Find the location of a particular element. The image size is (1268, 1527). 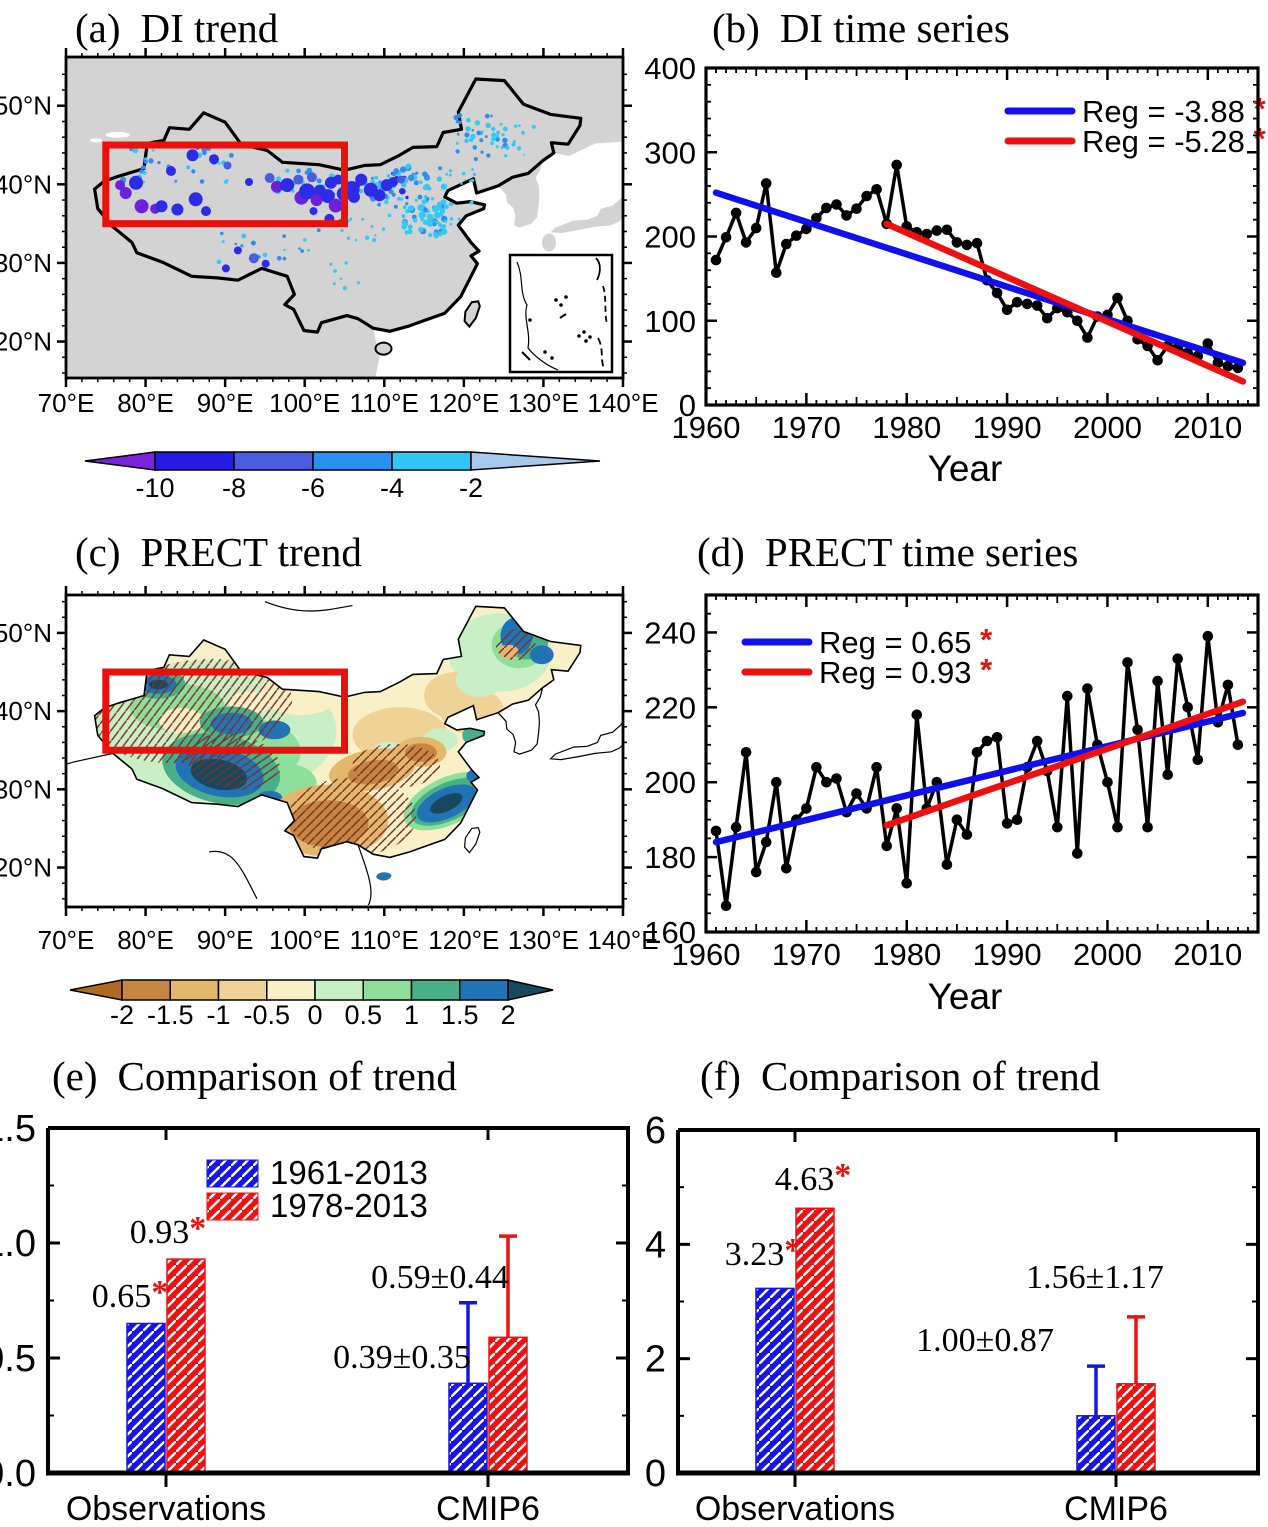

panel-e-title: (e) Comparison of trend is located at coordinates (254, 1076).